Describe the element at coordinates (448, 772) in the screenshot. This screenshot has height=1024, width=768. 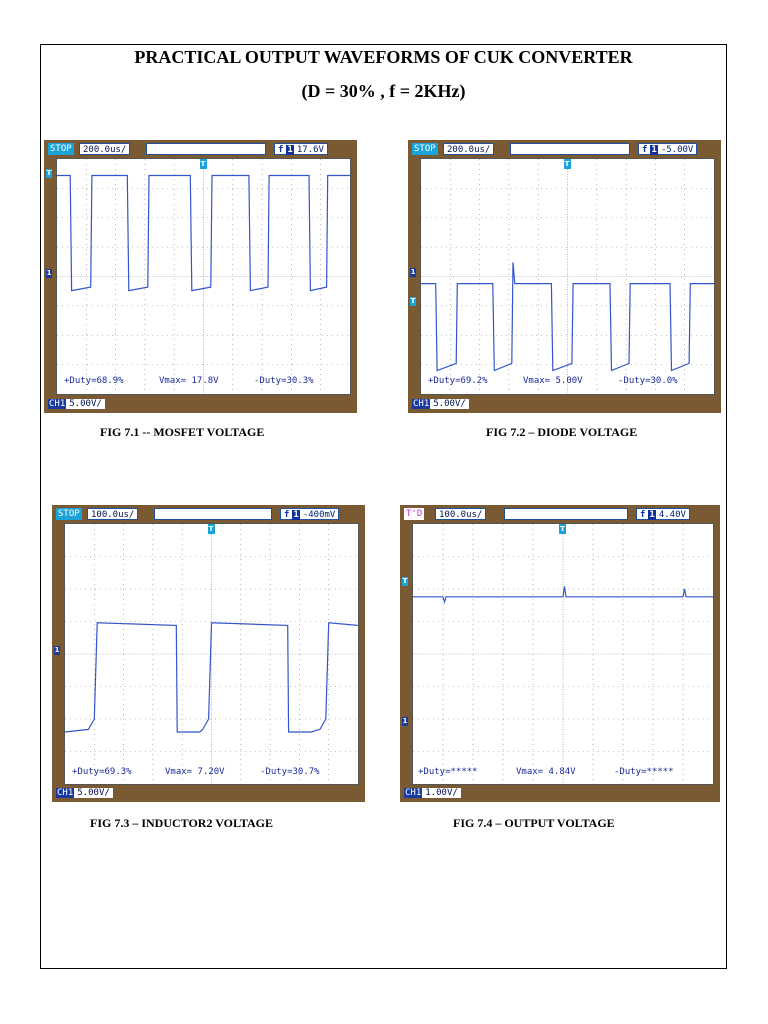
I see `pos-duty-readout: +Duty=*****` at that location.